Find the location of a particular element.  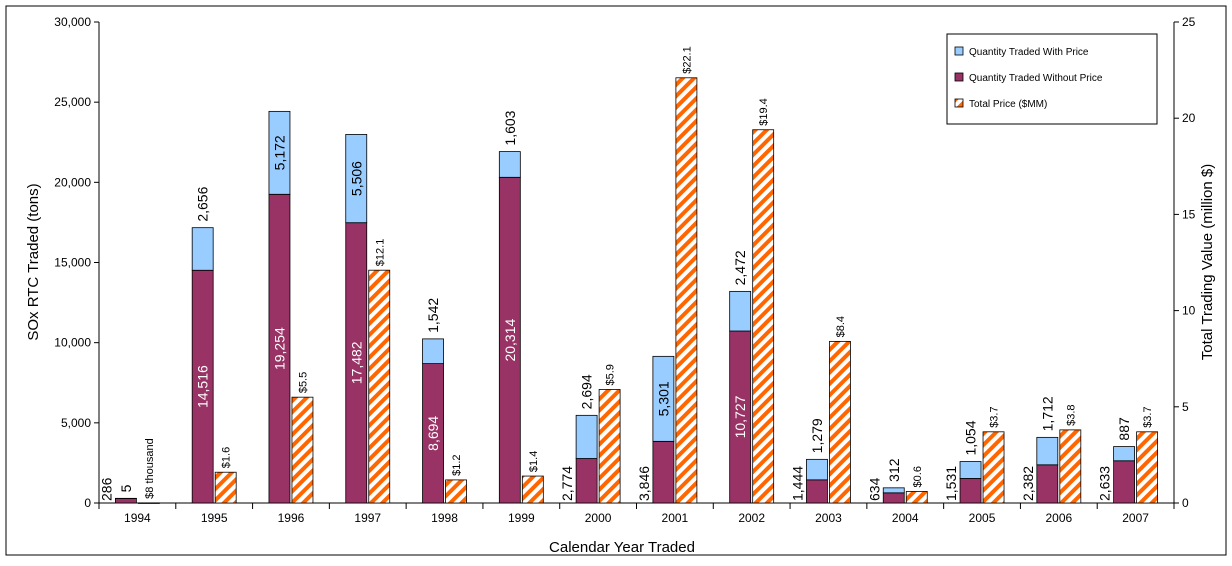

legend-item-with-price-swatch is located at coordinates (959, 51).